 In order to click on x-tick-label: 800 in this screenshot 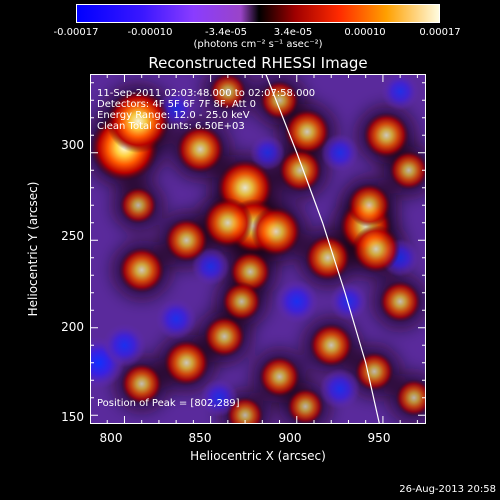, I will do `click(111, 438)`.